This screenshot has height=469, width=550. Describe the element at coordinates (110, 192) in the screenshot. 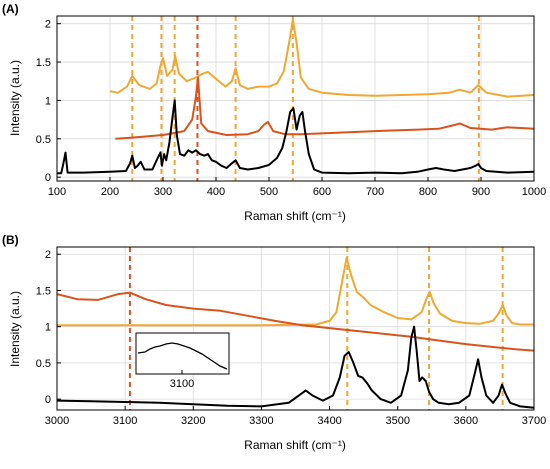

I see `panel-a-x-tick-label: 200` at that location.